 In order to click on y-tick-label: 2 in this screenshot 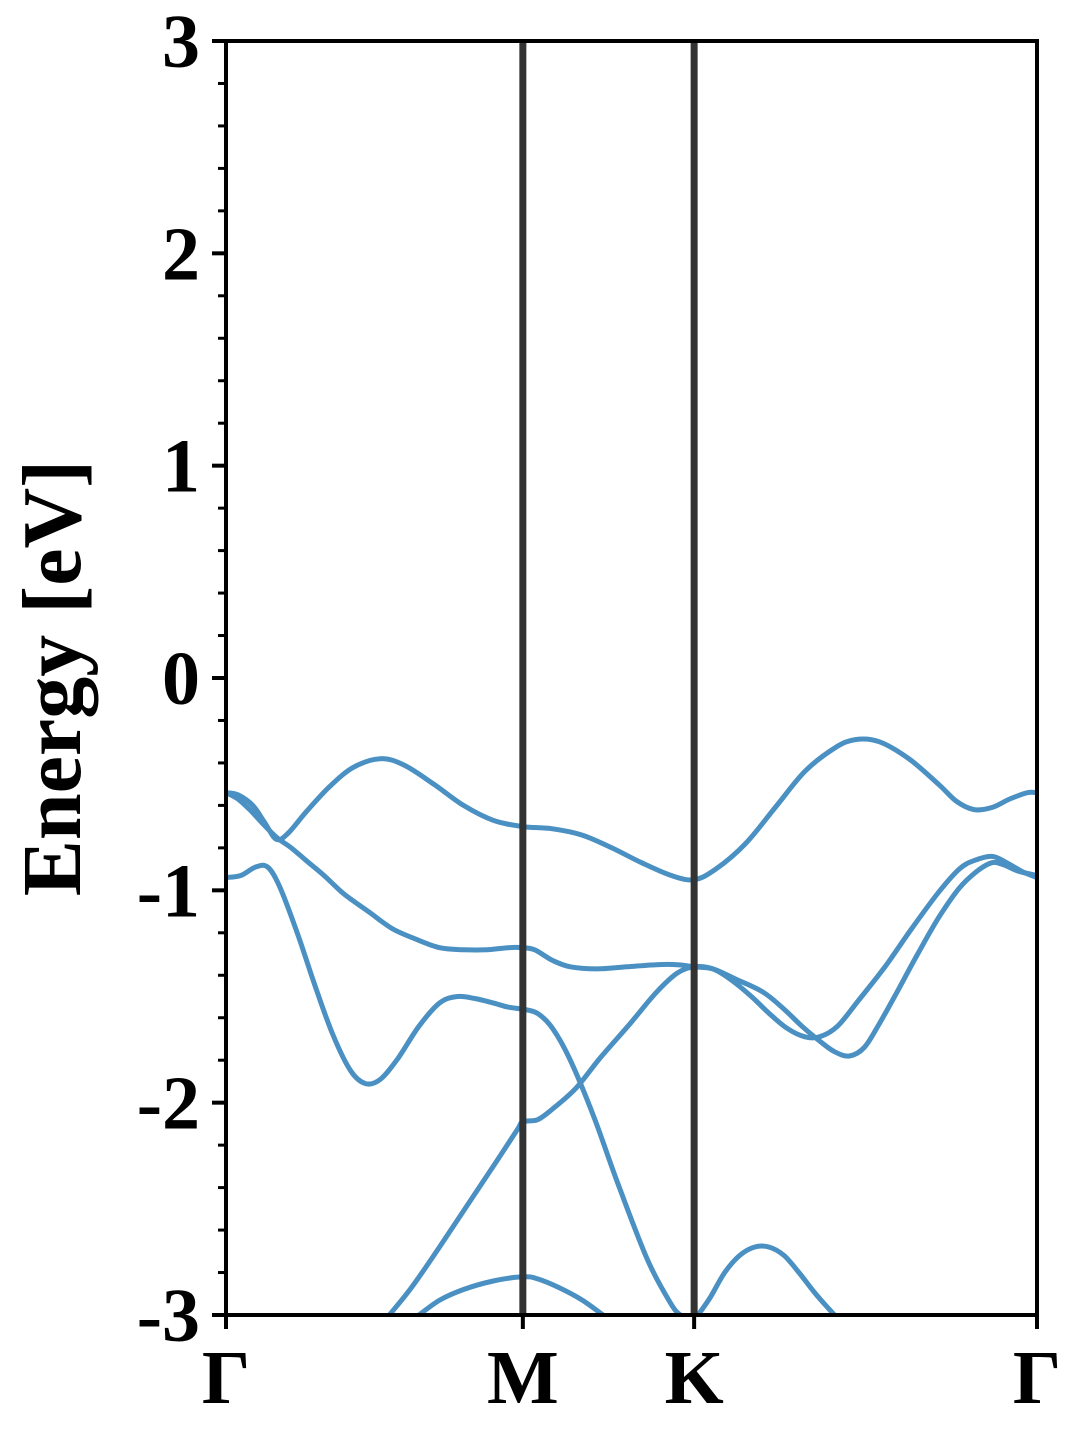, I will do `click(181, 254)`.